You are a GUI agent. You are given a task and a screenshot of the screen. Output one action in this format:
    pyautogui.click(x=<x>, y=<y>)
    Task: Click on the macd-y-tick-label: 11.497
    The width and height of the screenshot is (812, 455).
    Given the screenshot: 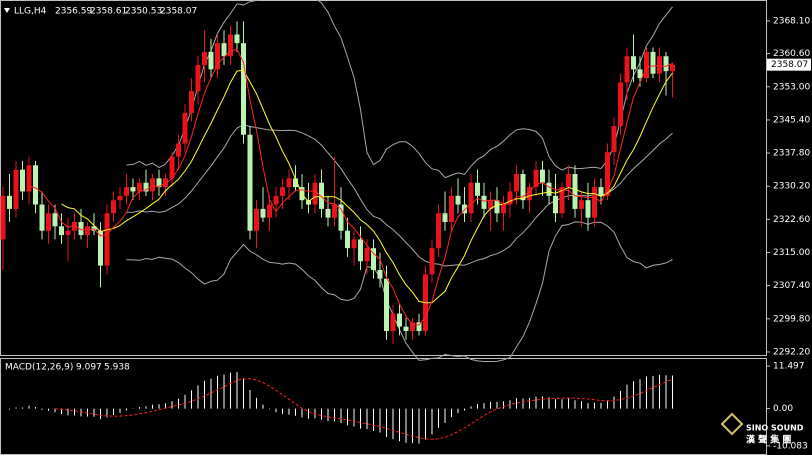 What is the action you would take?
    pyautogui.click(x=789, y=367)
    